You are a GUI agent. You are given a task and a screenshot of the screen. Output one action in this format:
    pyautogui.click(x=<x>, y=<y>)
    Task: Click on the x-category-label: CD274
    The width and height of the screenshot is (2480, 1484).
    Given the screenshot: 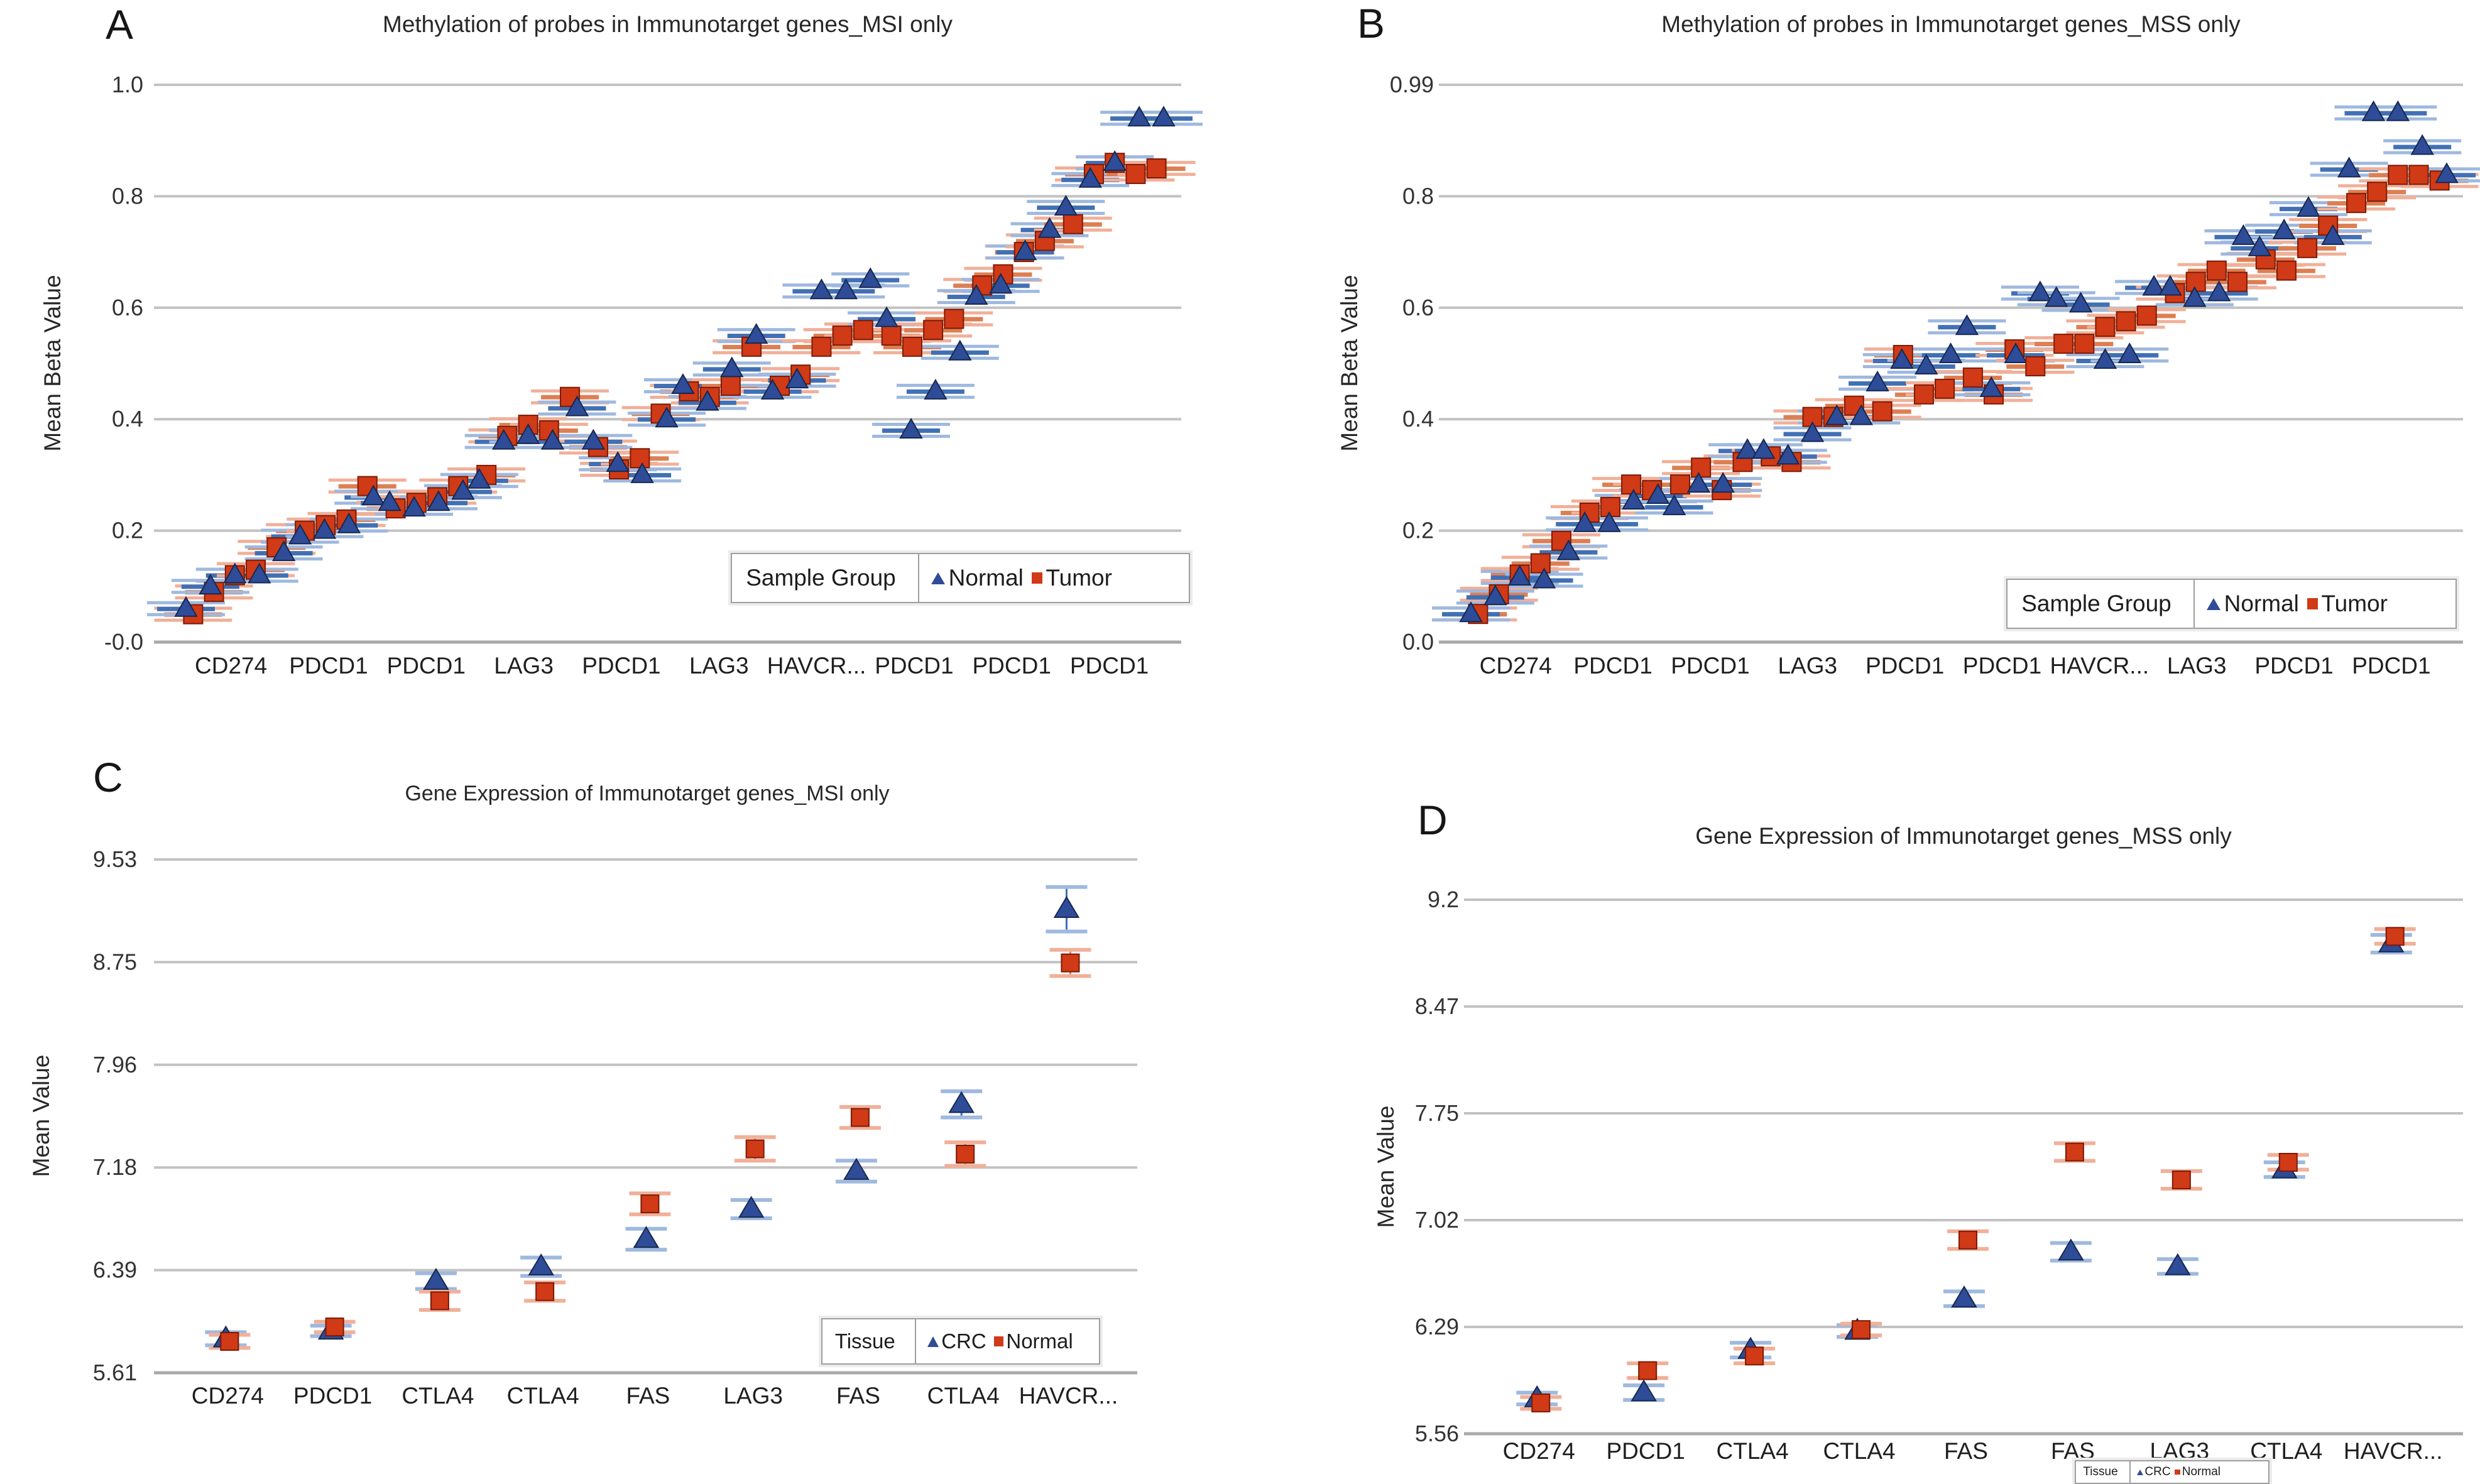 What is the action you would take?
    pyautogui.click(x=228, y=1396)
    